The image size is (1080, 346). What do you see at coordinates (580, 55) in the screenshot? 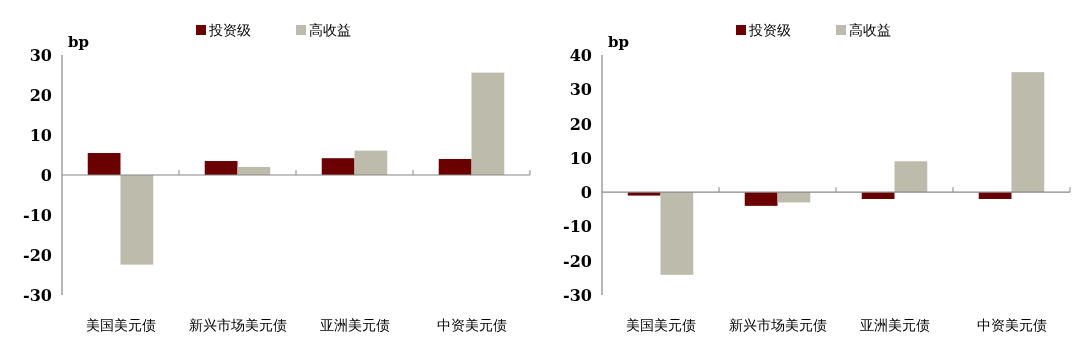
I see `y-tick-label: 40` at bounding box center [580, 55].